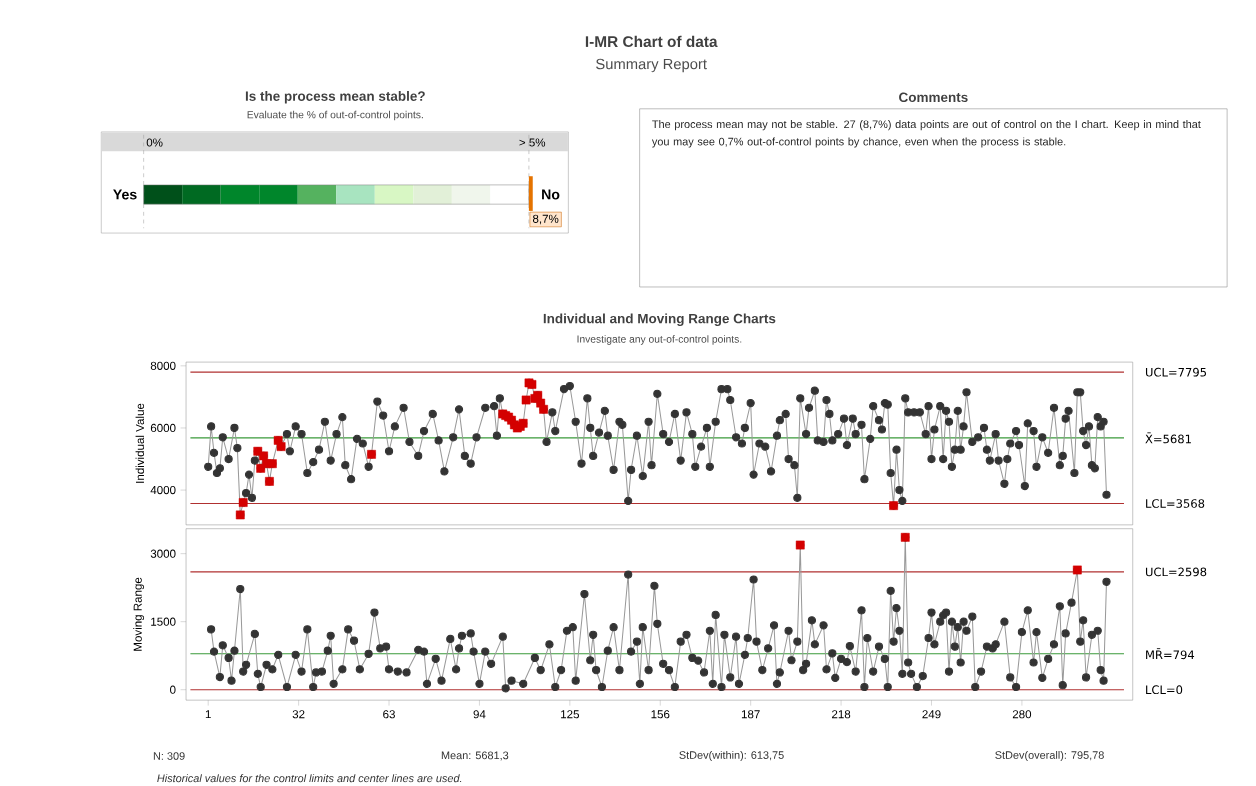 This screenshot has height=786, width=1256. Describe the element at coordinates (659, 320) in the screenshot. I see `chart-title: Individual and Moving Range Charts` at that location.